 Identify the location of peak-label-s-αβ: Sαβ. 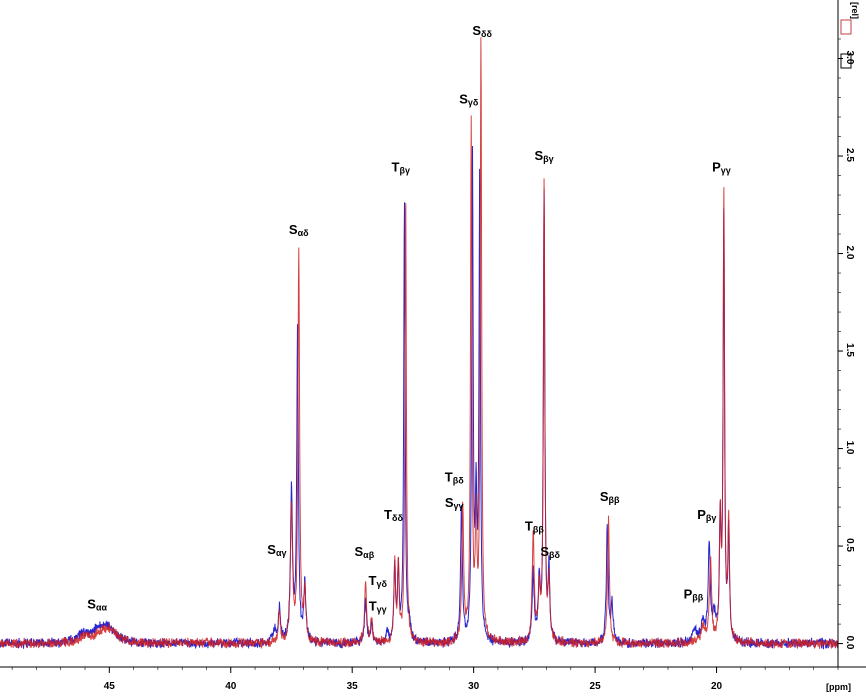
(364, 552).